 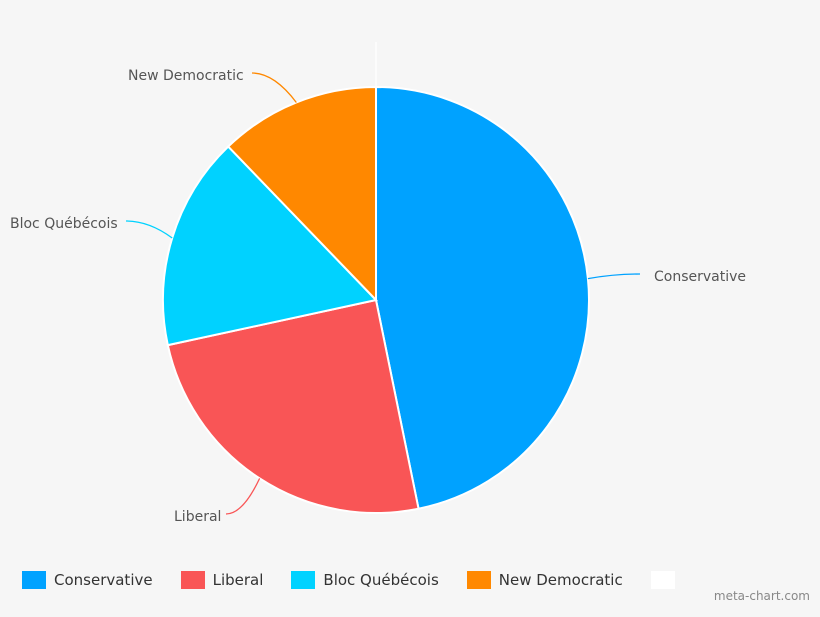 What do you see at coordinates (614, 276) in the screenshot?
I see `leader-line-conservative` at bounding box center [614, 276].